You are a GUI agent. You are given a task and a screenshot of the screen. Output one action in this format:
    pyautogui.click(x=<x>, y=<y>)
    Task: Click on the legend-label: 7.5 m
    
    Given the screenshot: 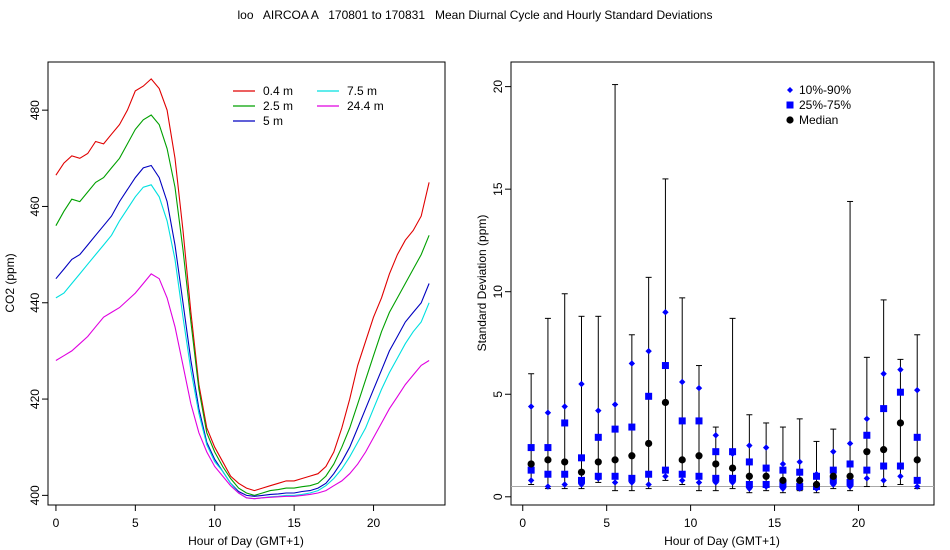 What is the action you would take?
    pyautogui.click(x=362, y=91)
    